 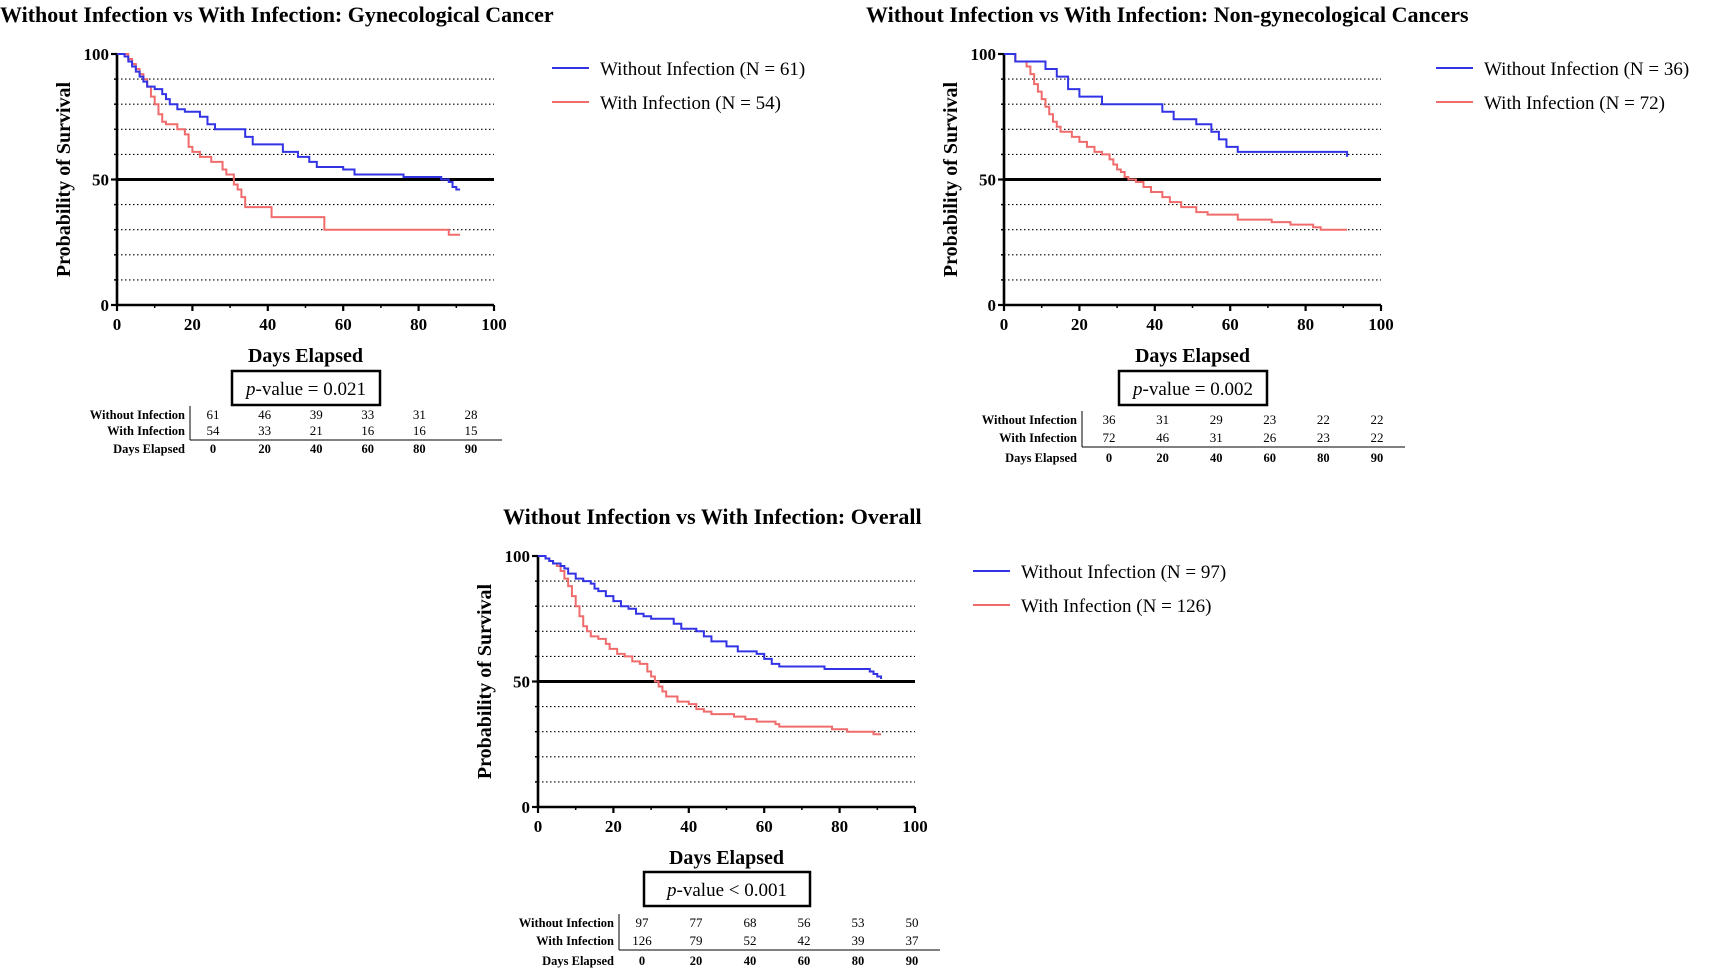 What do you see at coordinates (1123, 572) in the screenshot?
I see `legend-label: Without Infection (N = 97)` at bounding box center [1123, 572].